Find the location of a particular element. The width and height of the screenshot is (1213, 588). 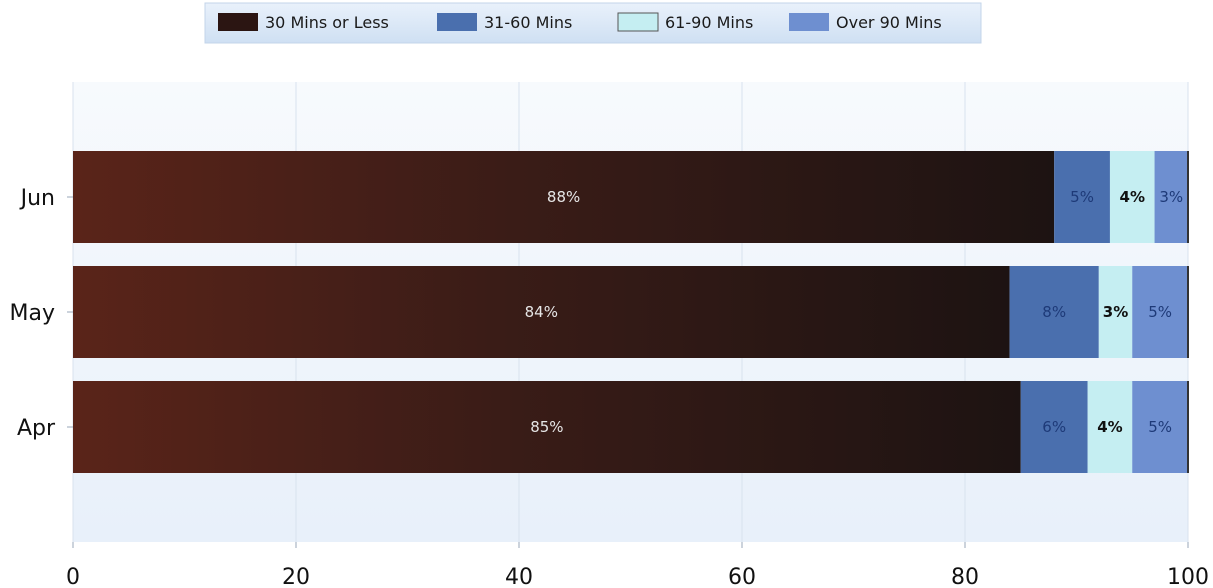

x-axis: 0 20 40 60 80 100 is located at coordinates (637, 565).